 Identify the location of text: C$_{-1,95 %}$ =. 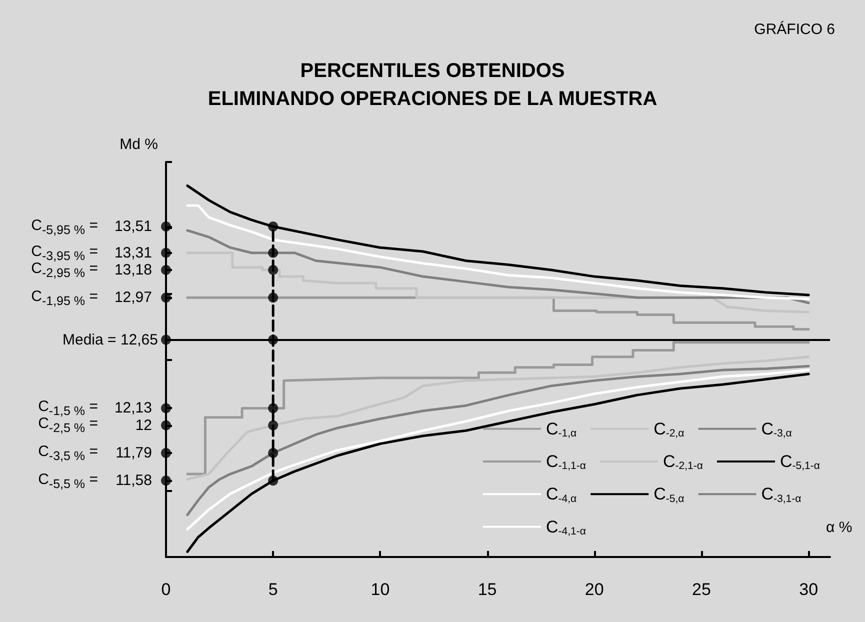
(64, 297).